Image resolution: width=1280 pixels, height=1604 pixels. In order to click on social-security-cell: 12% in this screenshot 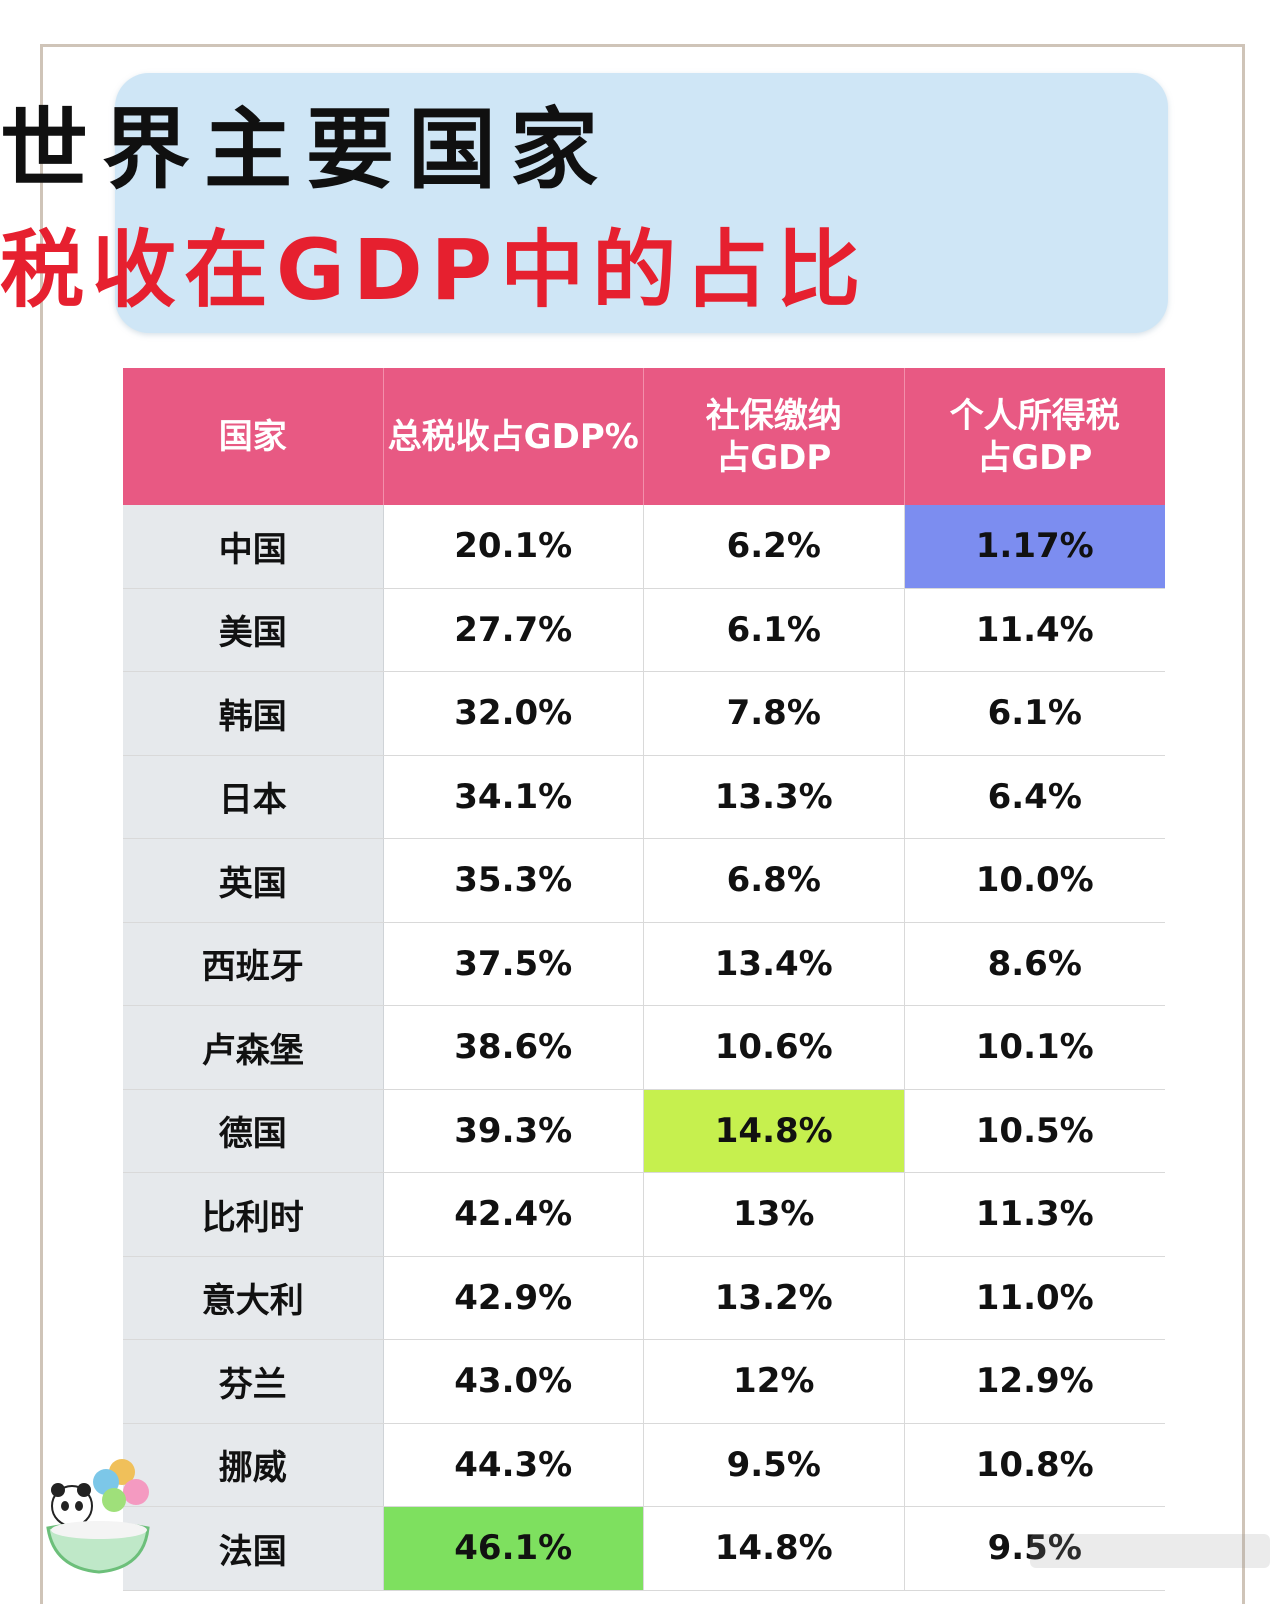, I will do `click(774, 1381)`.